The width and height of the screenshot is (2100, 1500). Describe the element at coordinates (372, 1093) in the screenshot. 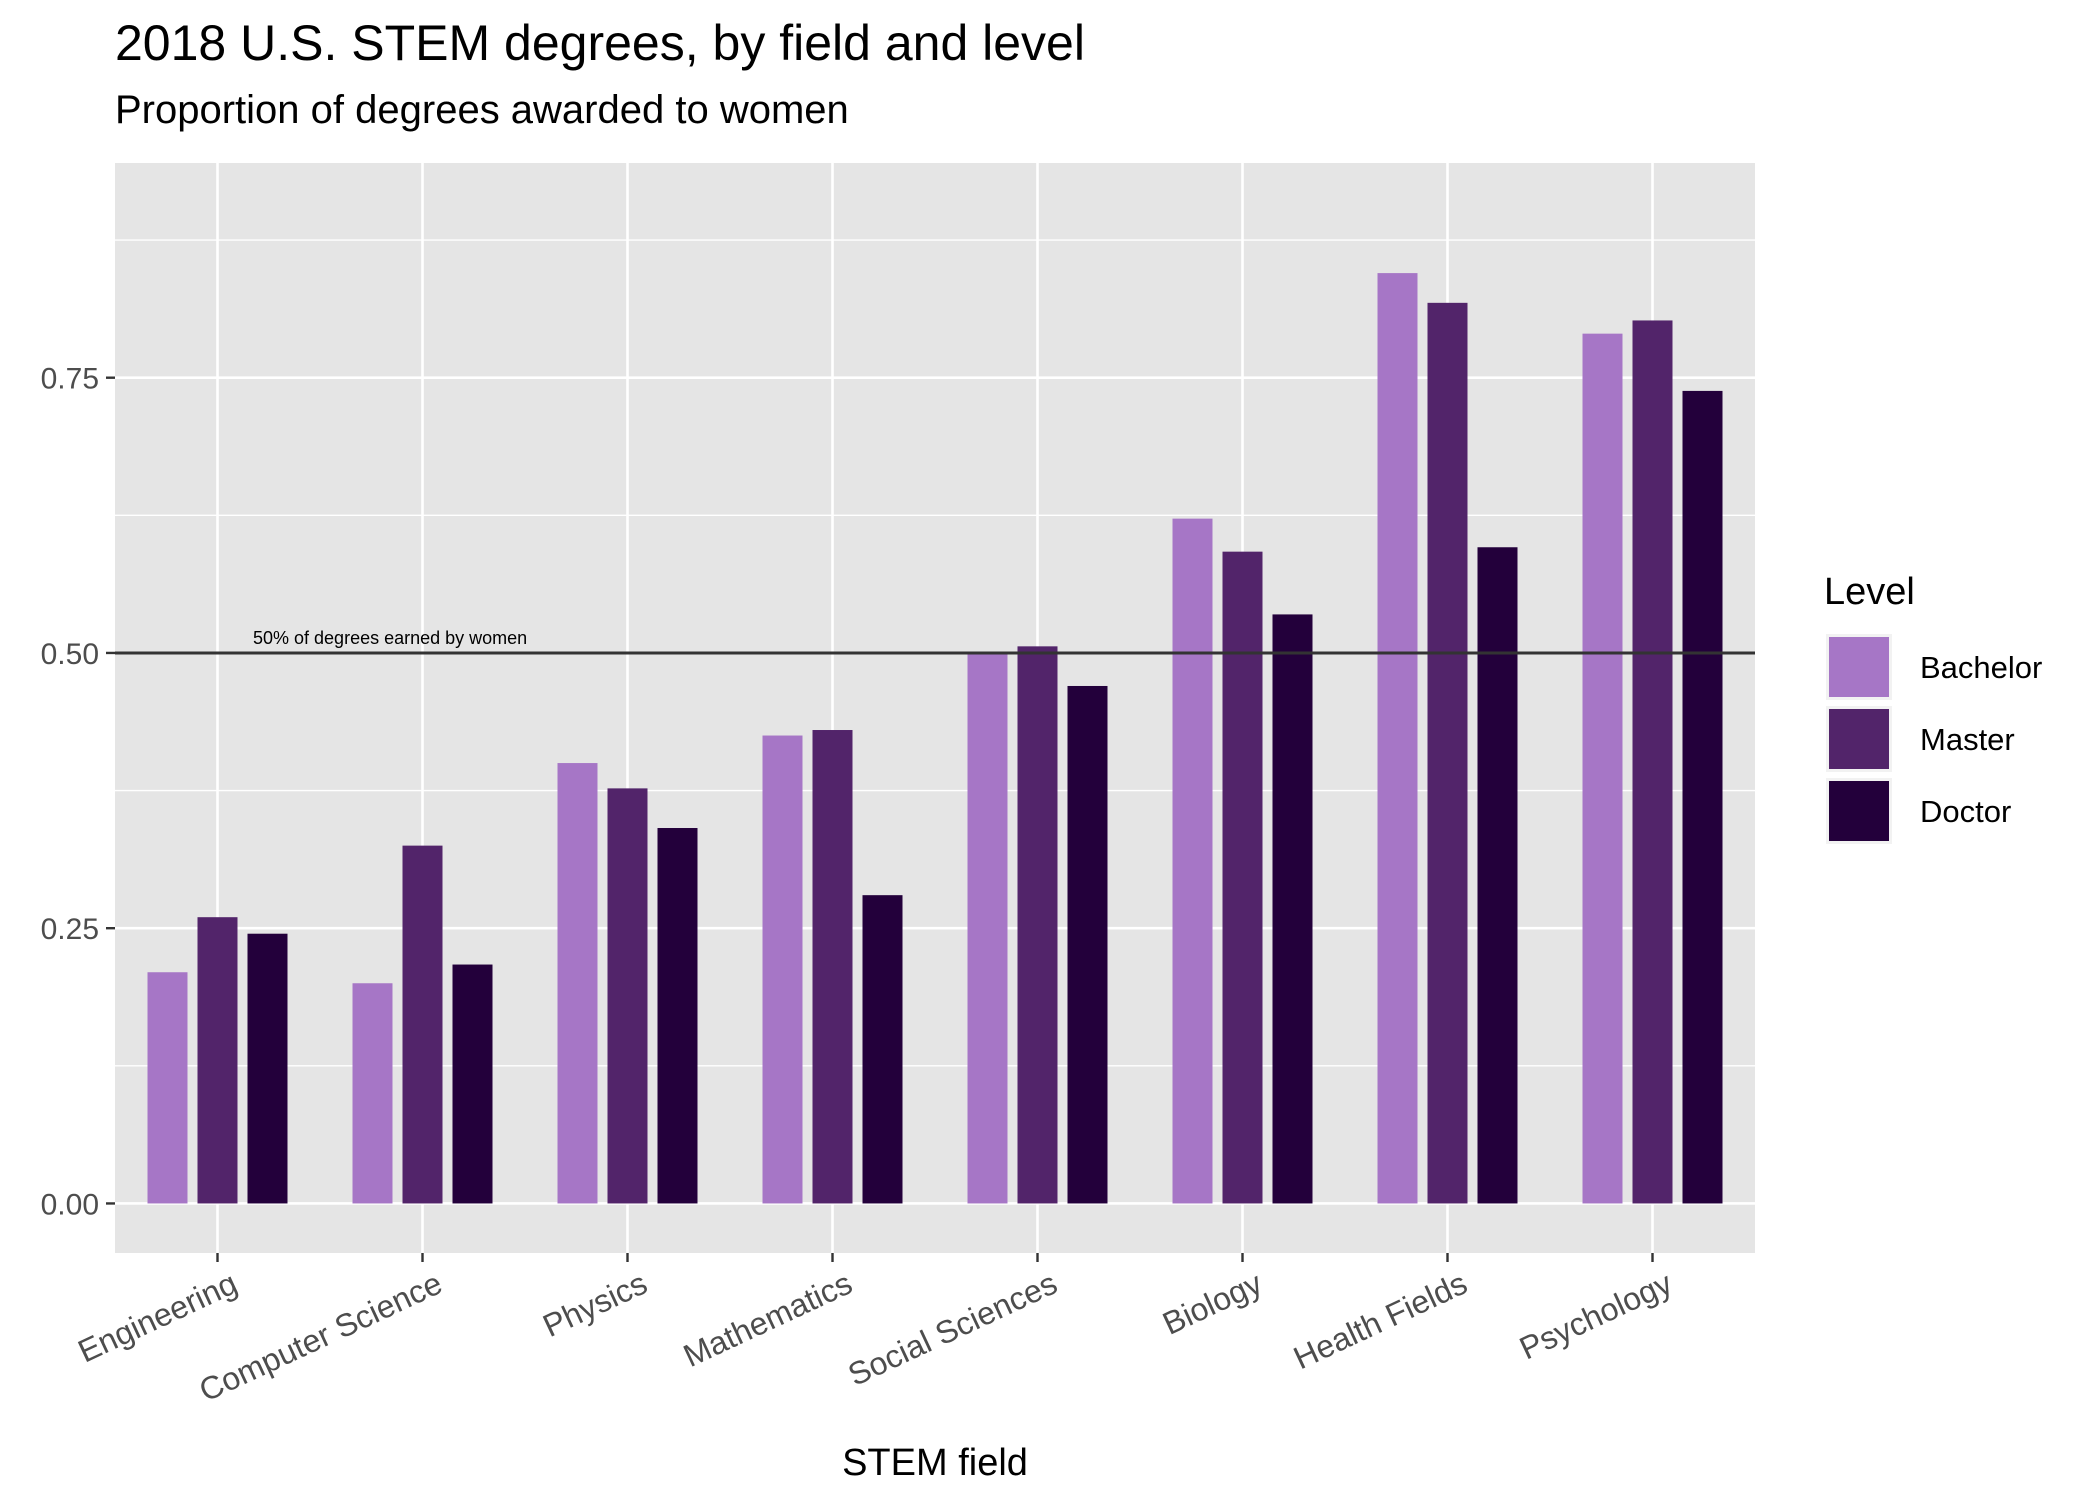

I see `bar-bachelor-computer-science` at that location.